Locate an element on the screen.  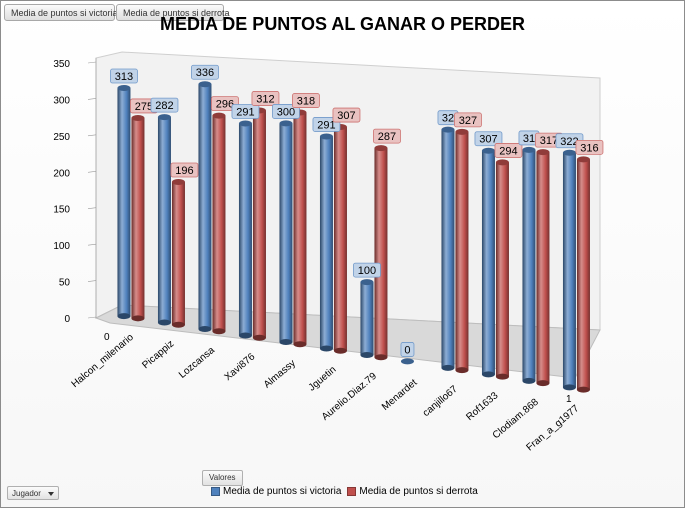
legend-item-victoria: Media de puntos si victoria is located at coordinates (276, 491).